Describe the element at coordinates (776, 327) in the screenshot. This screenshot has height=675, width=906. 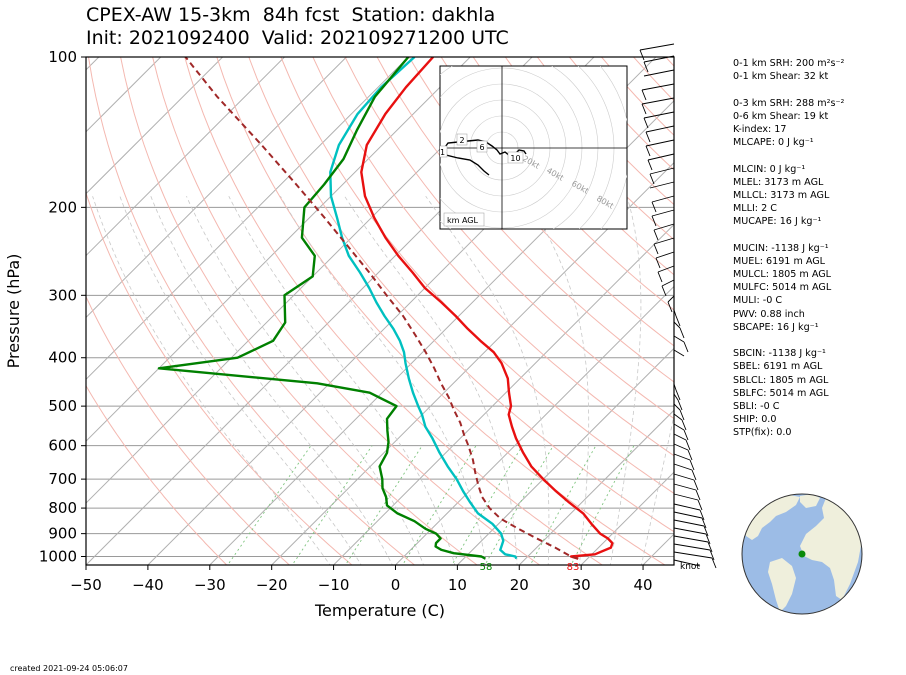
I see `stat-row: SBCAPE: 16 J kg⁻¹` at that location.